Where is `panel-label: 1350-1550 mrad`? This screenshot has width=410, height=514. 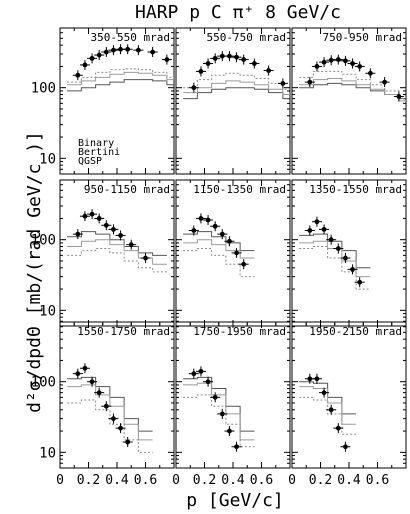
panel-label: 1350-1550 mrad is located at coordinates (355, 189).